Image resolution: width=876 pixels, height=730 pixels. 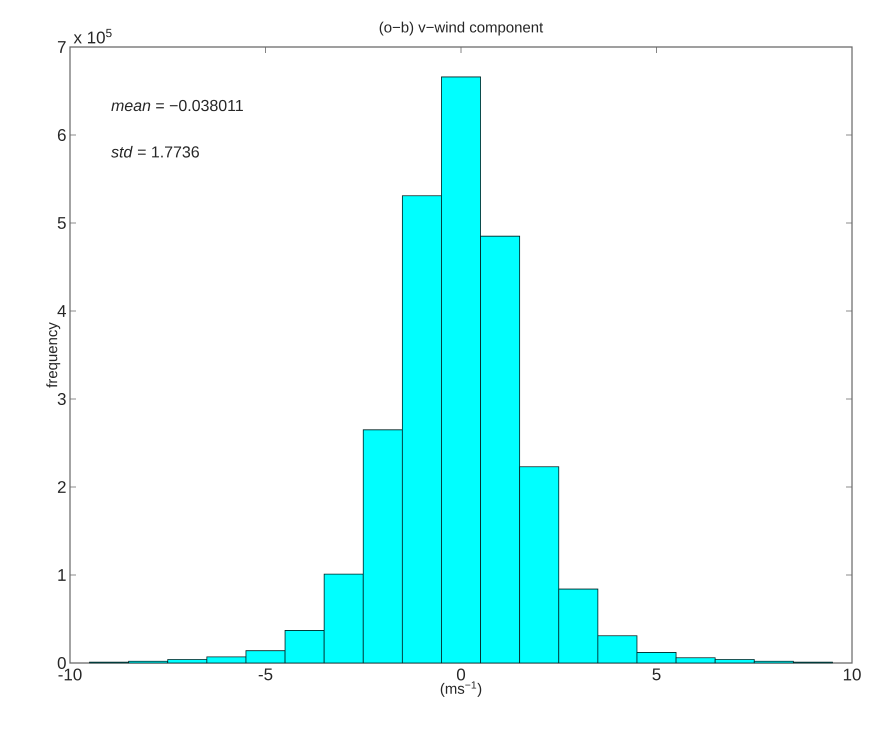 What do you see at coordinates (62, 399) in the screenshot?
I see `y-tick-label: 3` at bounding box center [62, 399].